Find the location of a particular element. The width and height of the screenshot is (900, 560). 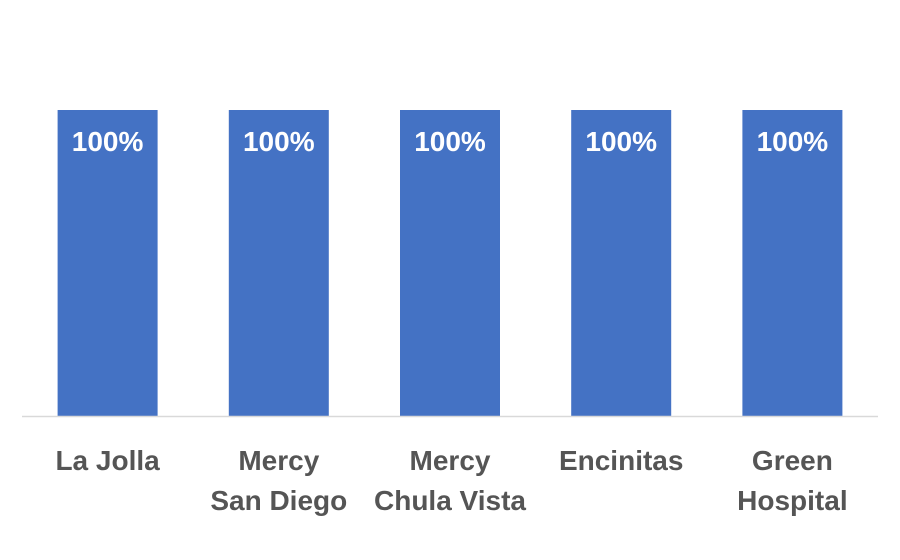

data-labels-group: 100% 100% 100% 100% 100% is located at coordinates (450, 141).